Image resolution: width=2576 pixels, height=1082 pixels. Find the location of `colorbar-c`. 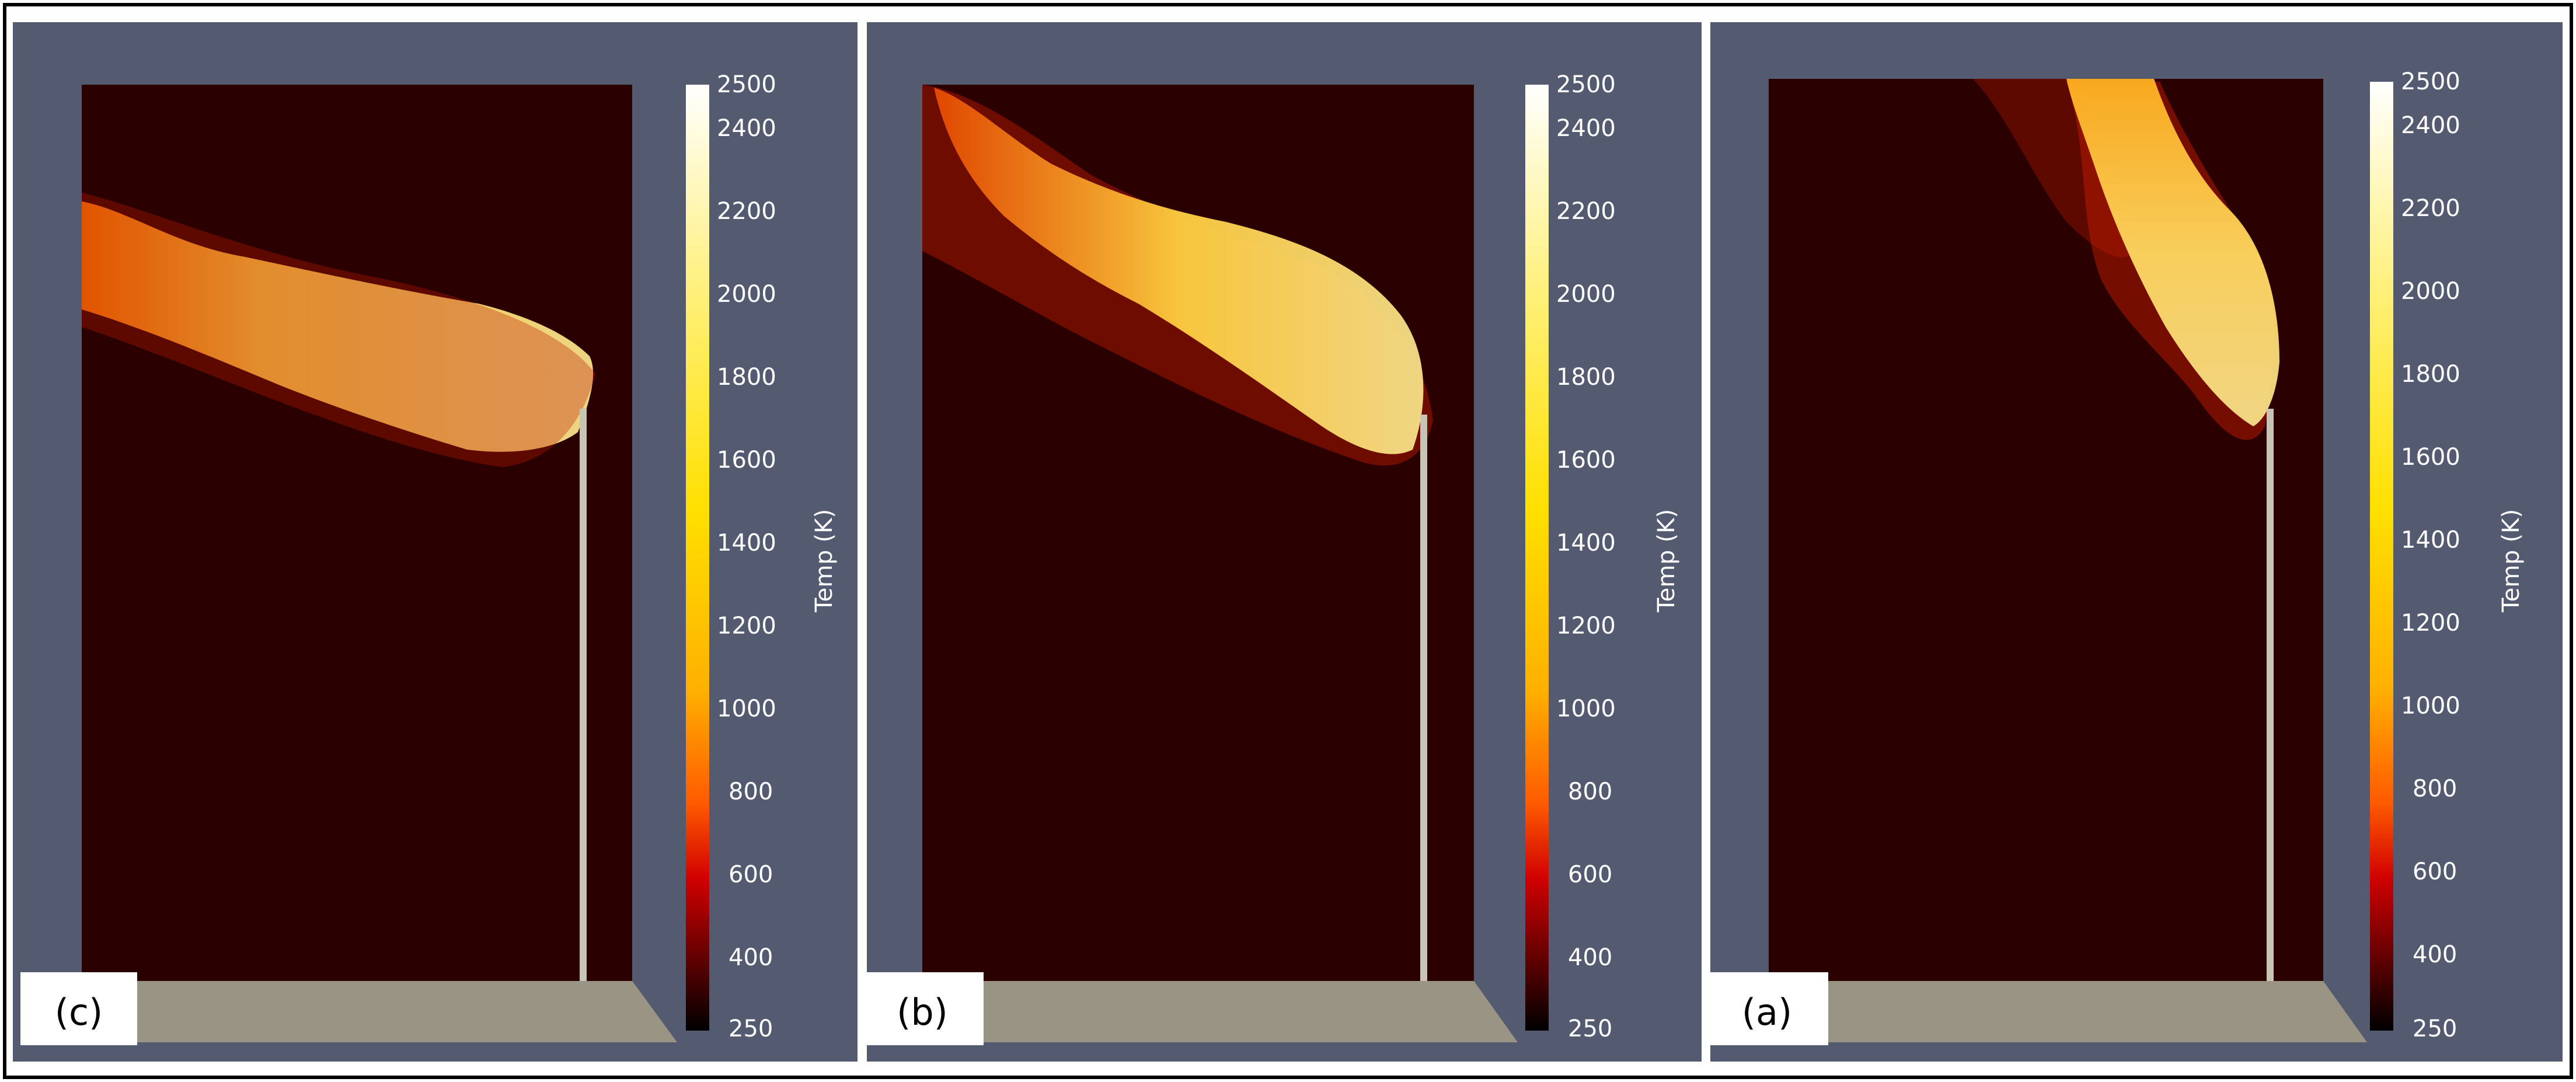

colorbar-c is located at coordinates (698, 558).